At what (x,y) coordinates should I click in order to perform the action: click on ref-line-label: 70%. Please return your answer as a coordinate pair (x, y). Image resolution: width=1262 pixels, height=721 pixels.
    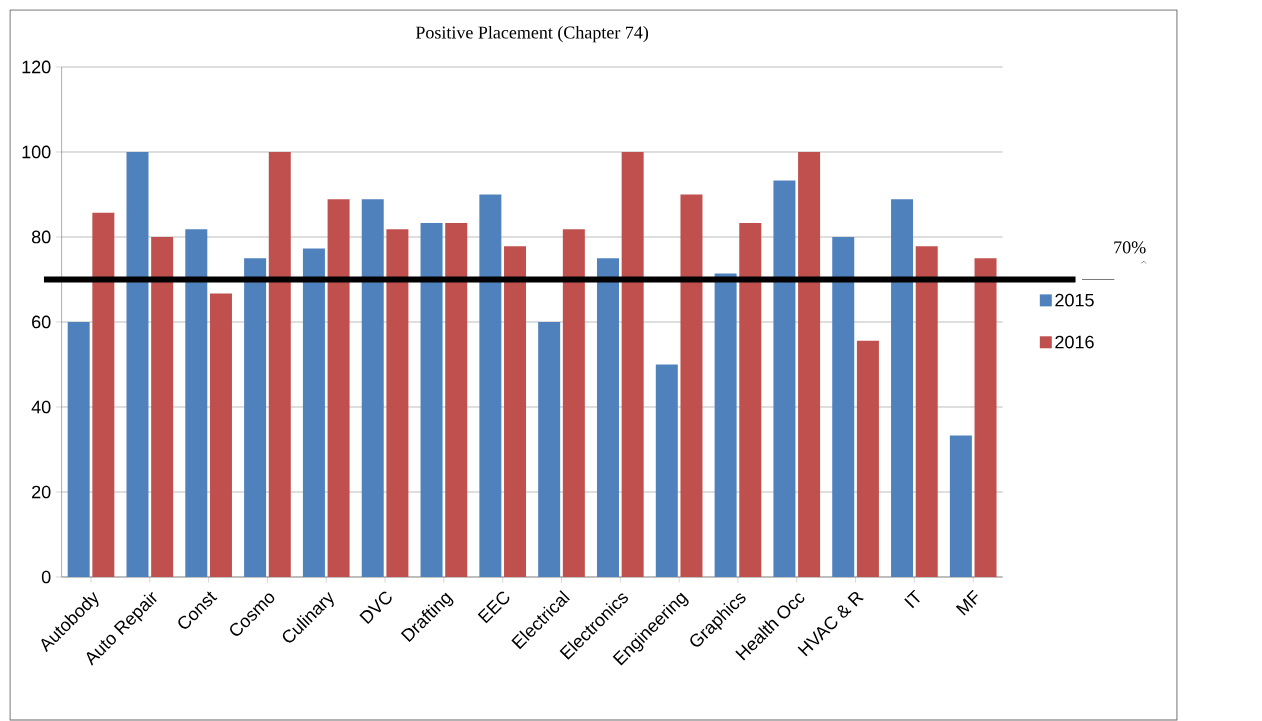
    Looking at the image, I should click on (1130, 247).